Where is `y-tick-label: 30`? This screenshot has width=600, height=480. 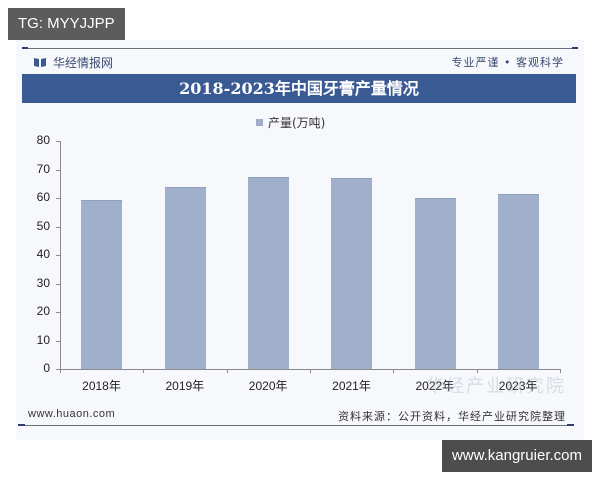
y-tick-label: 30 is located at coordinates (43, 282).